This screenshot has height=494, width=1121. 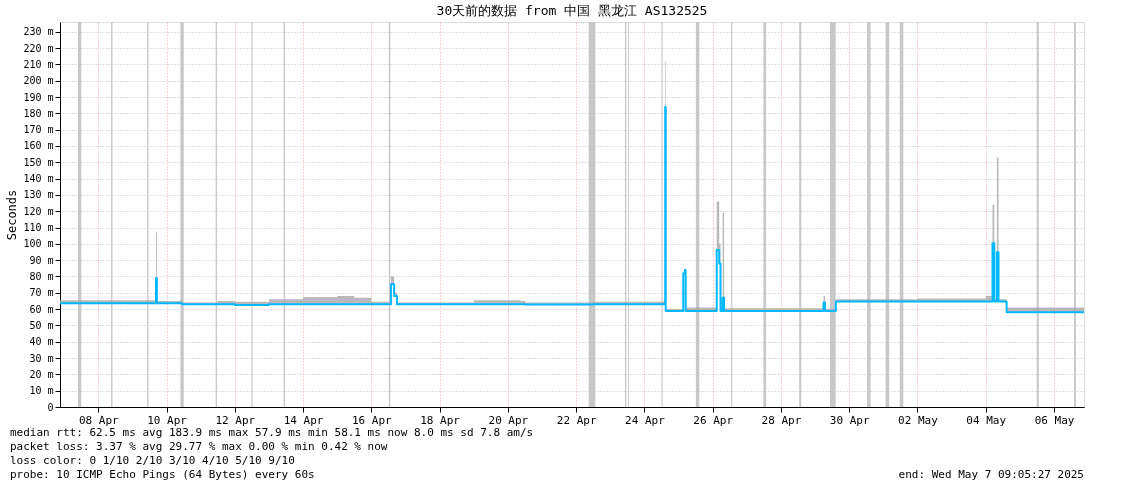 What do you see at coordinates (38, 195) in the screenshot?
I see `y-tick-label: 130 m` at bounding box center [38, 195].